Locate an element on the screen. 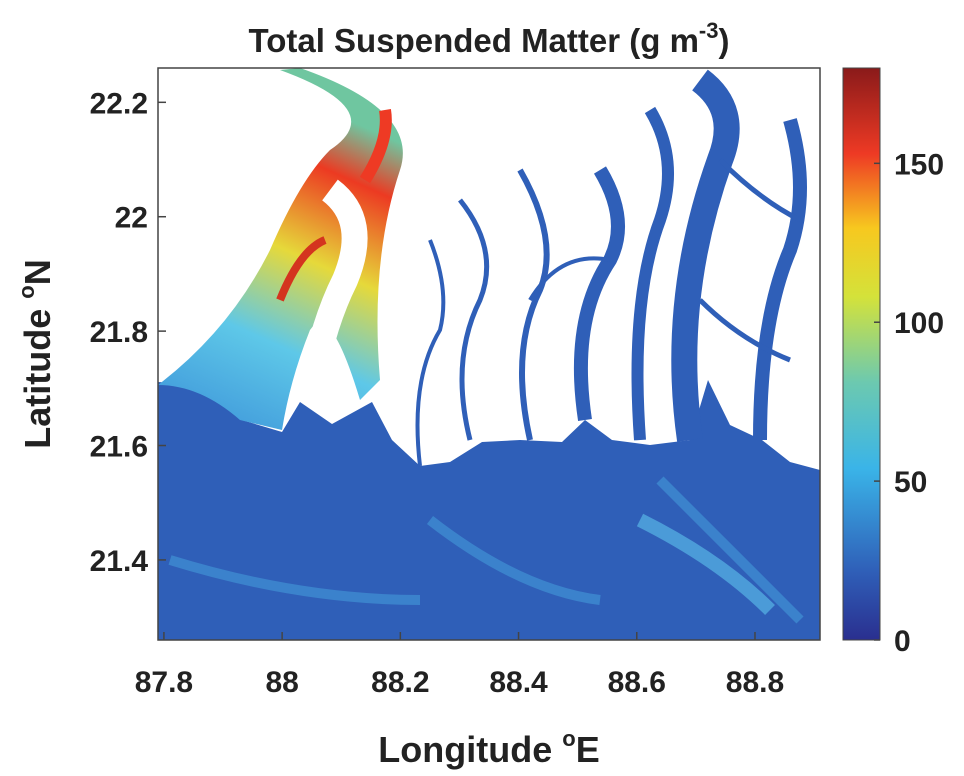 The width and height of the screenshot is (964, 776). x-tick-label: 88 is located at coordinates (281, 682).